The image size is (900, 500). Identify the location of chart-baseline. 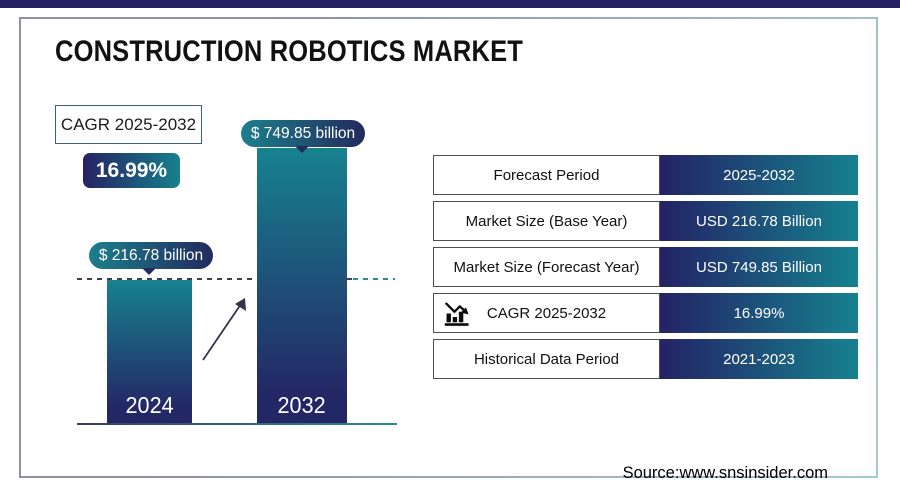
(237, 424).